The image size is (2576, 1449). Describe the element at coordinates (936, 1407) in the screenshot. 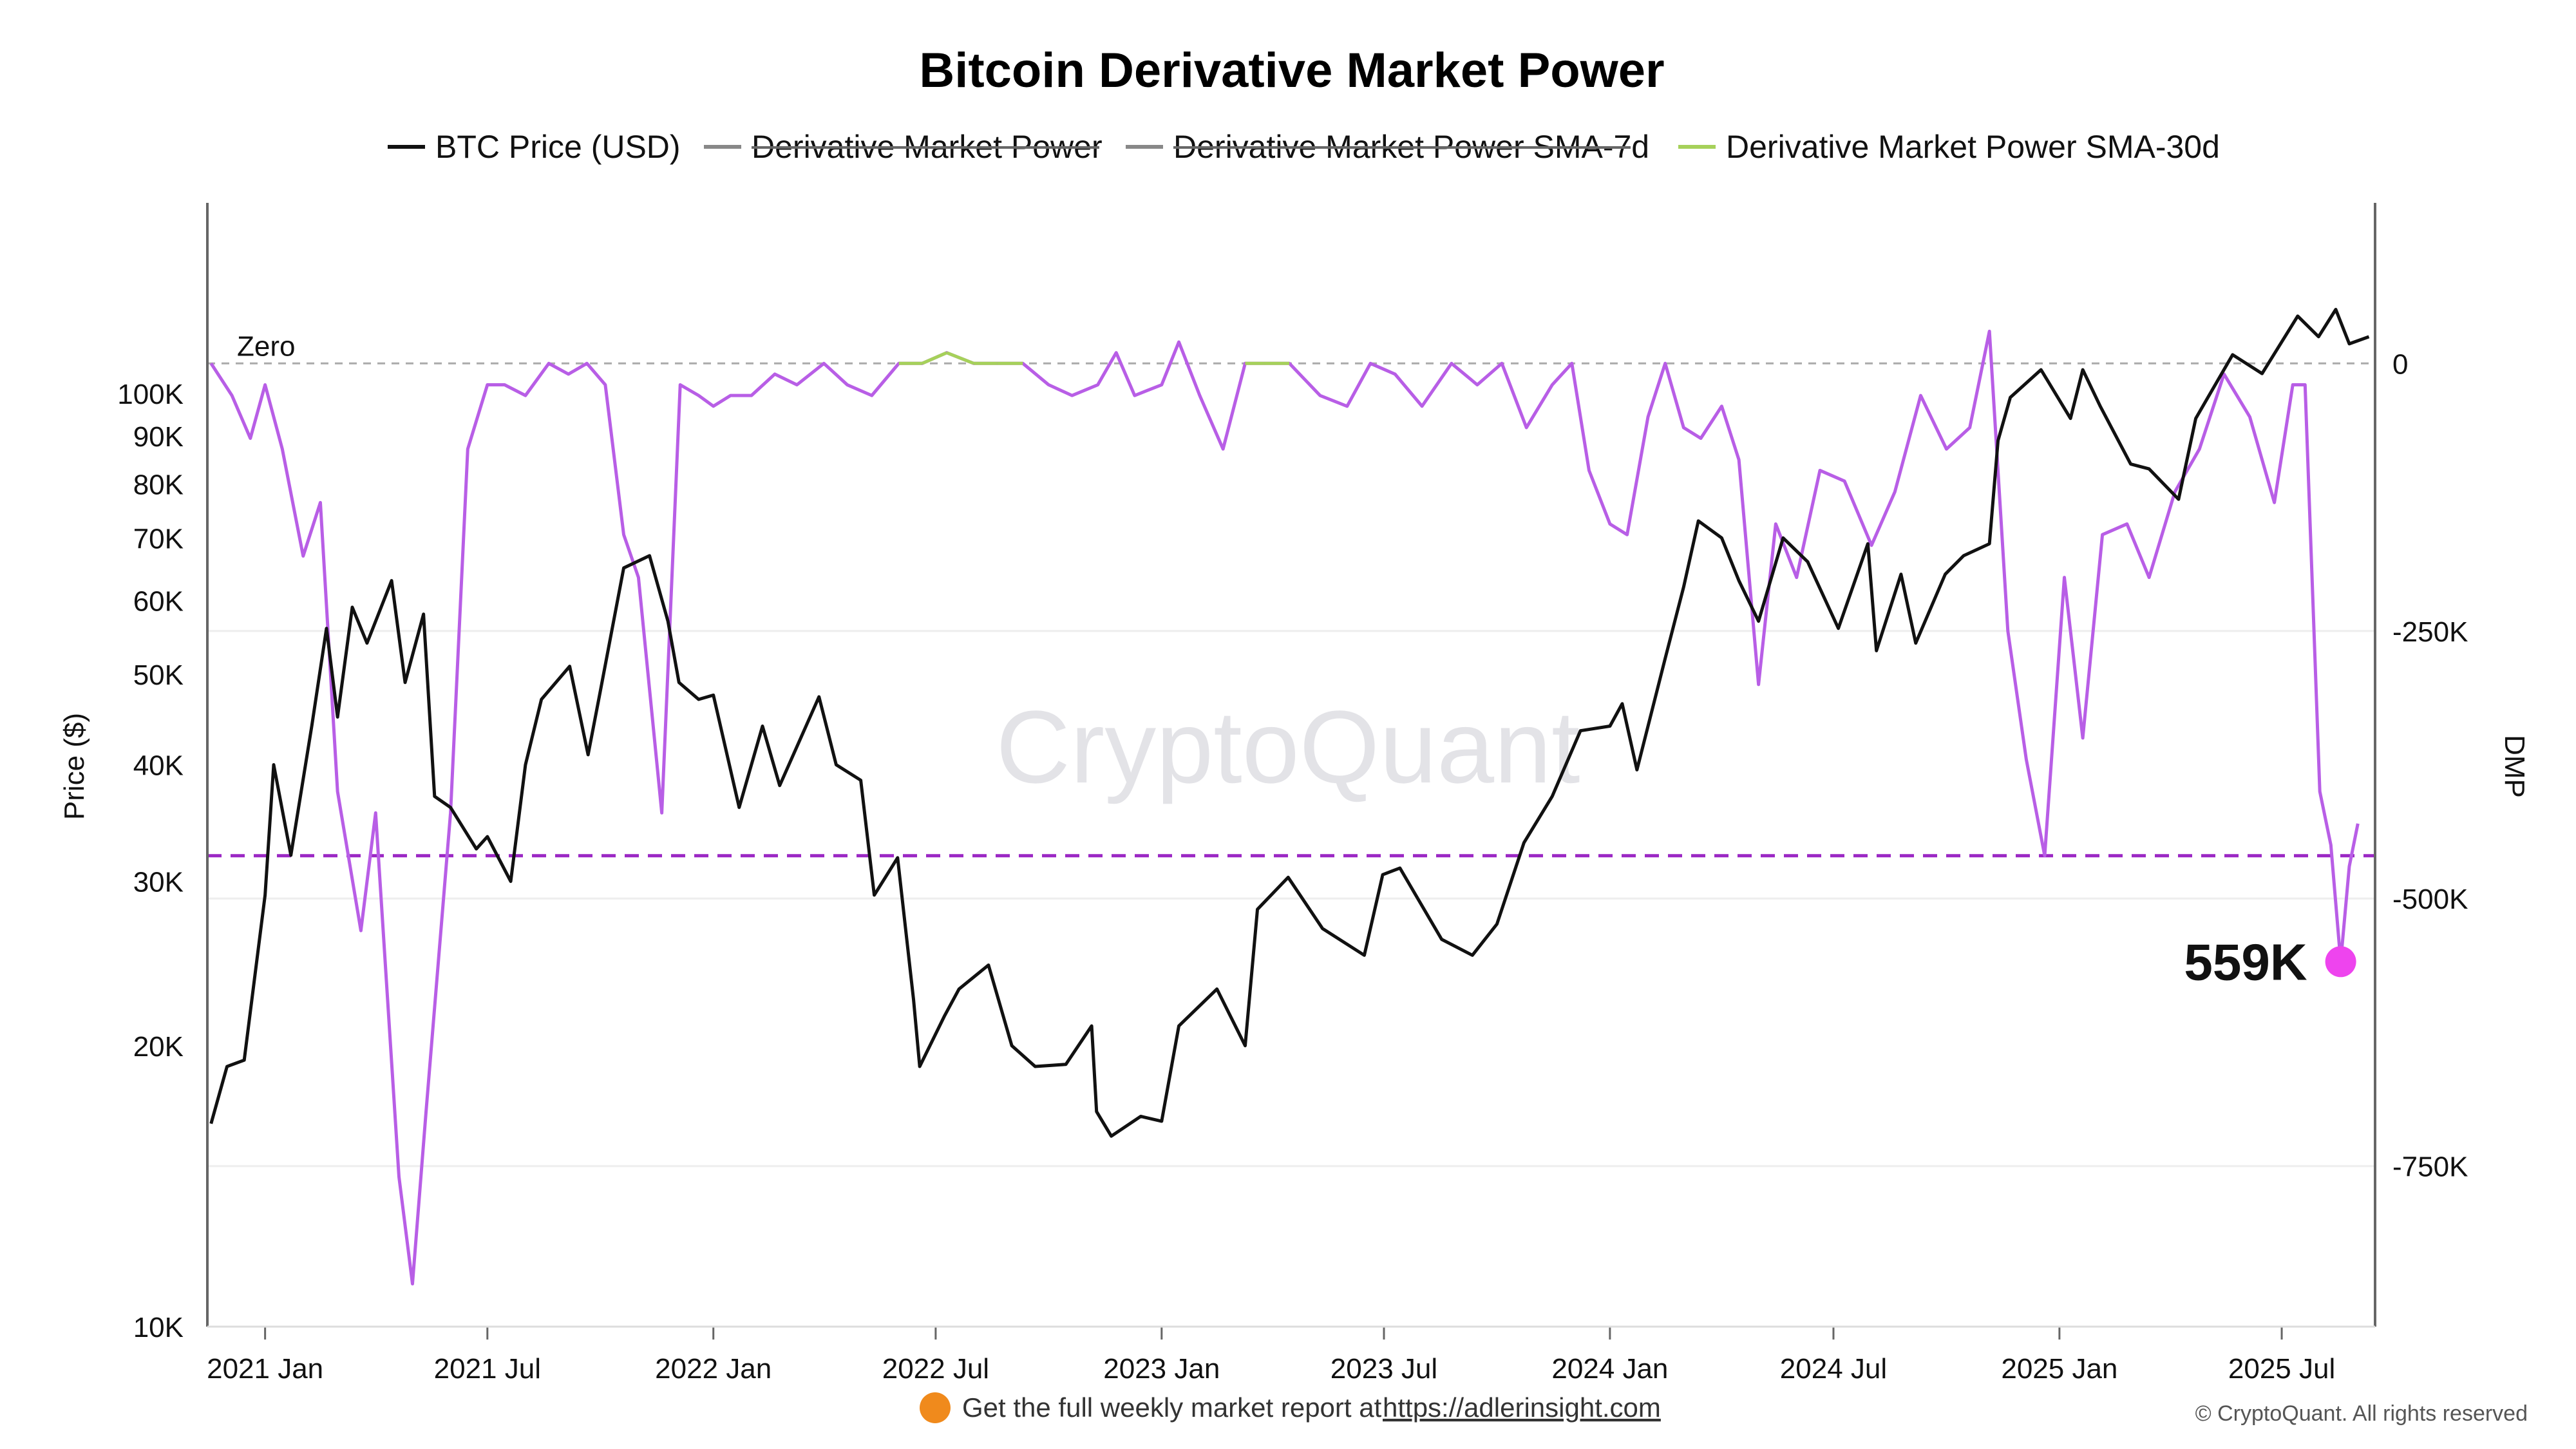

I see `footer-emoji-icon` at that location.